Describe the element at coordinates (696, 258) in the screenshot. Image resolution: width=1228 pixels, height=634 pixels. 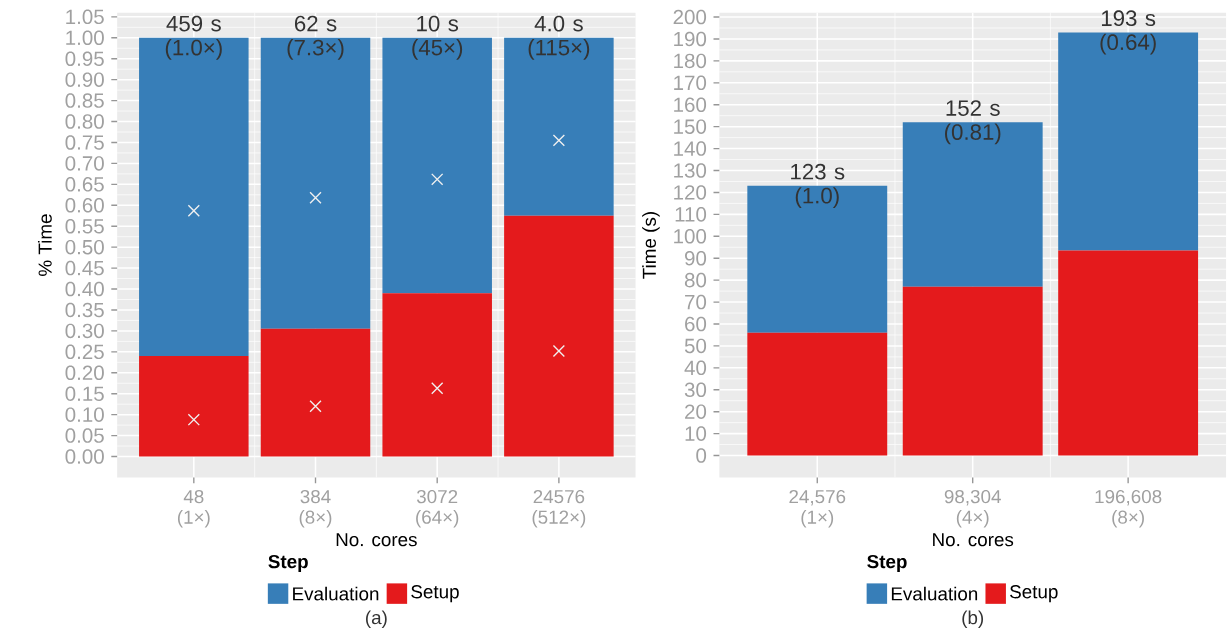
I see `y-tick-label: 90` at that location.